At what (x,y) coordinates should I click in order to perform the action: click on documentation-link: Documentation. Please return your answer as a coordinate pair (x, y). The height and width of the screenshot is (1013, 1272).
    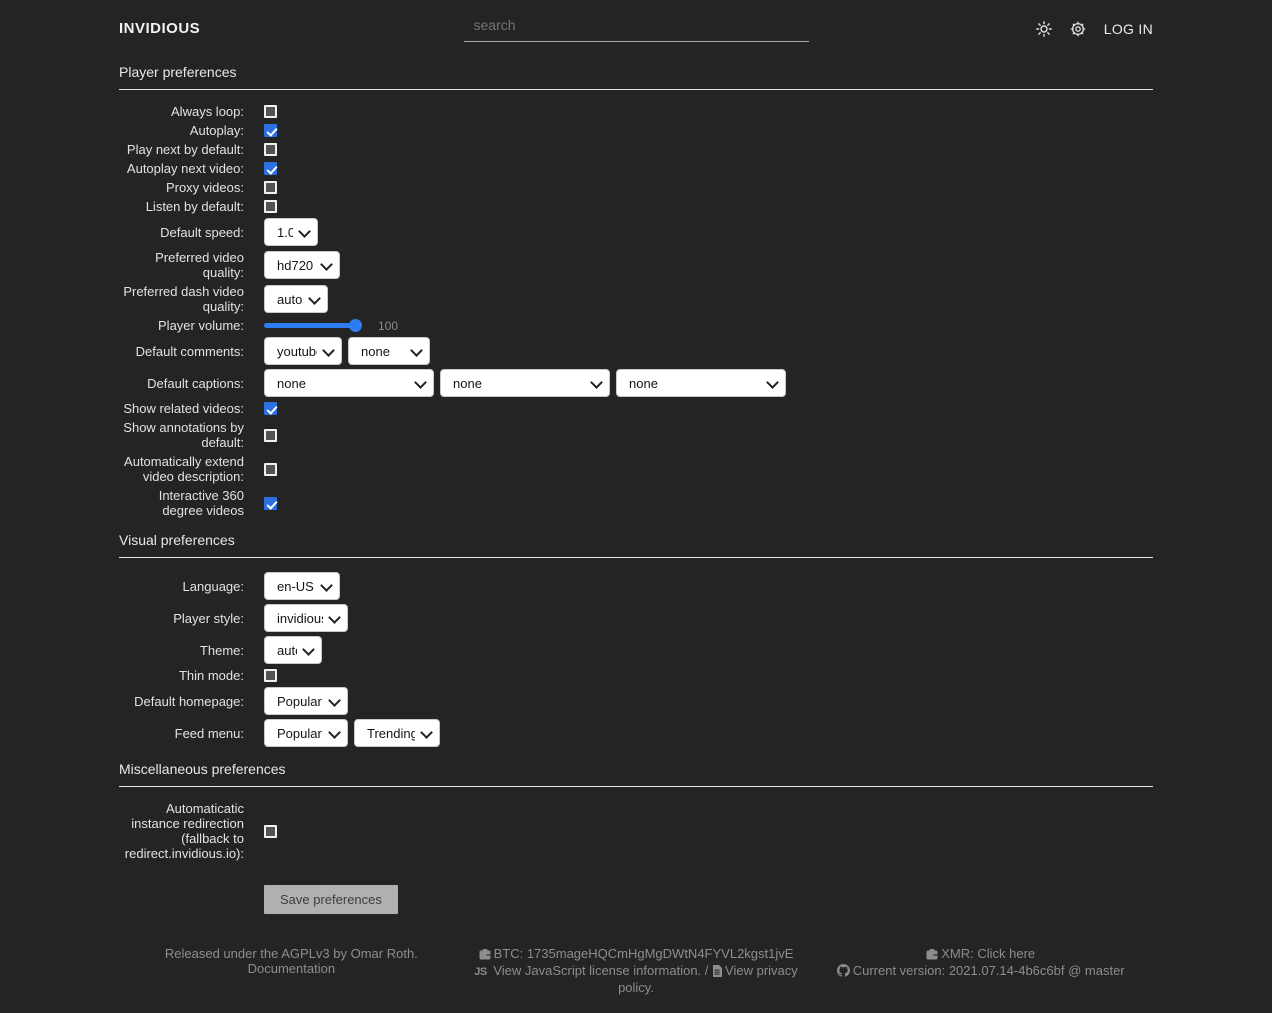
    Looking at the image, I should click on (291, 968).